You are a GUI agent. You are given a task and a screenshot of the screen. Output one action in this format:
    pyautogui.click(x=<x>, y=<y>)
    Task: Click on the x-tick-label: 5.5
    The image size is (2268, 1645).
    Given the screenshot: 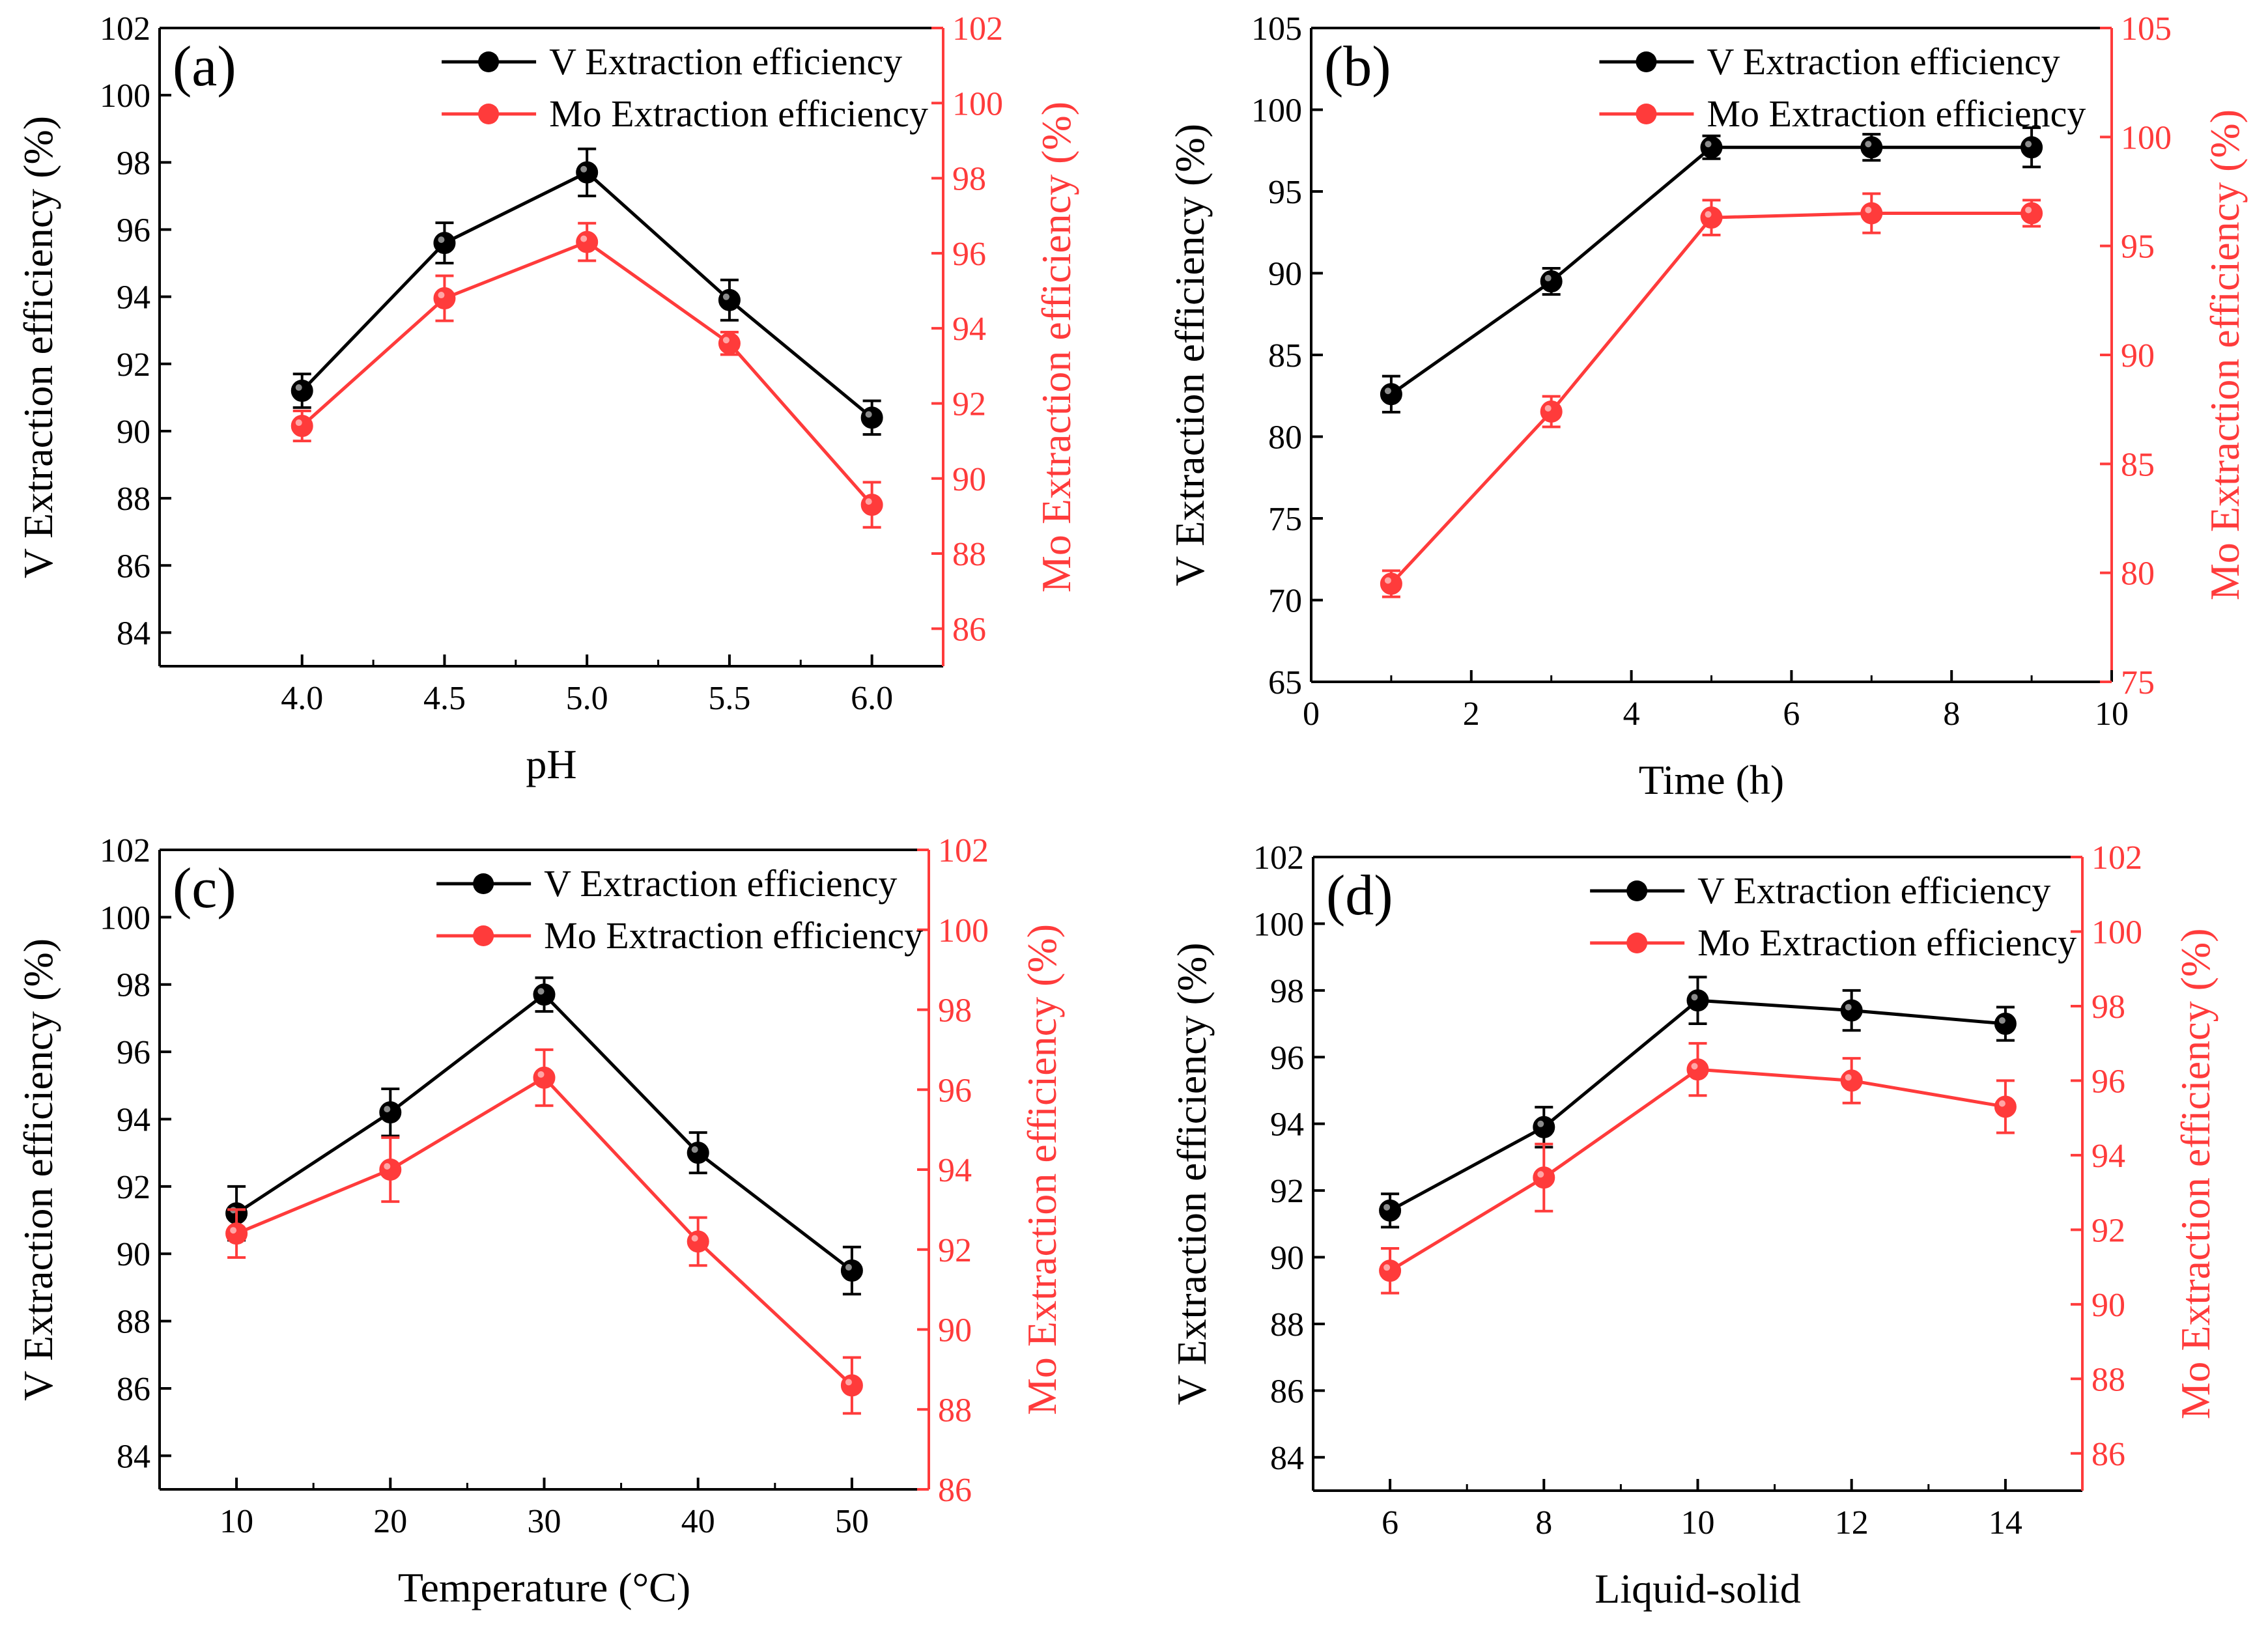 What is the action you would take?
    pyautogui.click(x=729, y=699)
    